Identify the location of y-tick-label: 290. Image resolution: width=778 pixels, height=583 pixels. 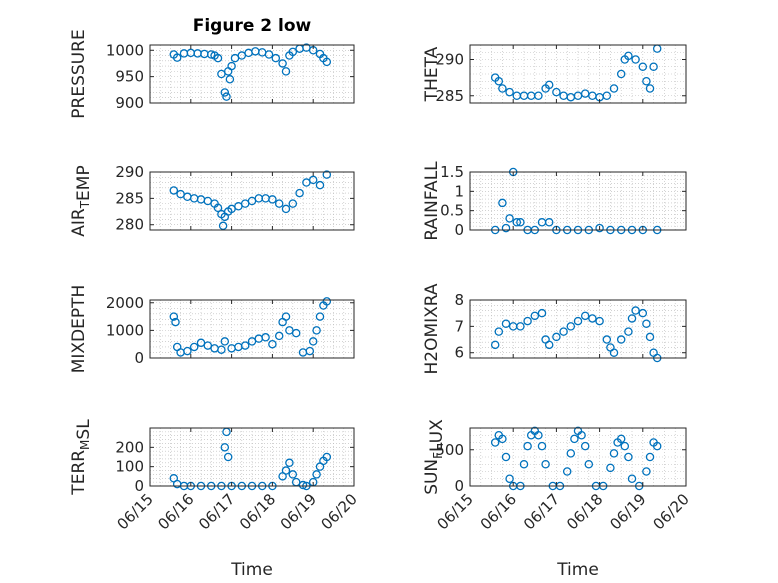
(449, 60).